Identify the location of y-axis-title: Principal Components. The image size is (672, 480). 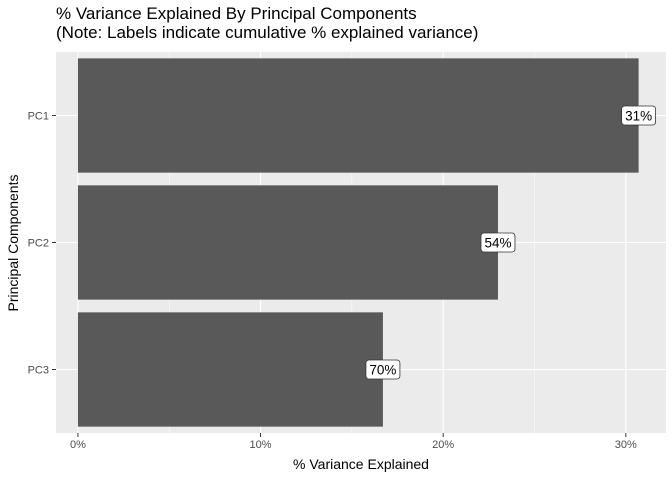
(13, 243).